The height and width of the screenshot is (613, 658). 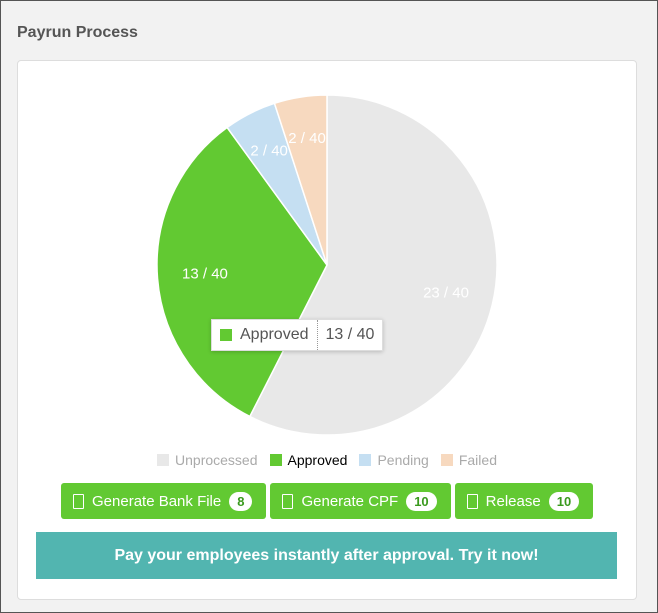 I want to click on legend-label: Unprocessed, so click(x=216, y=460).